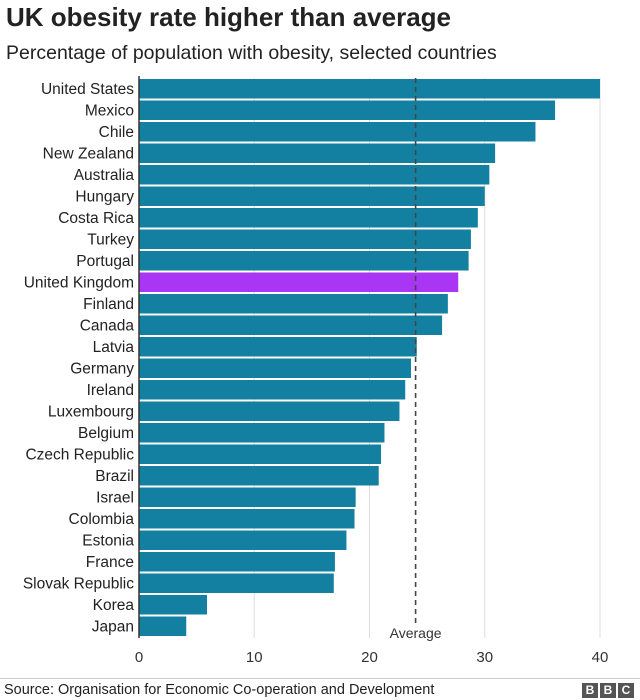 Image resolution: width=640 pixels, height=700 pixels. Describe the element at coordinates (107, 326) in the screenshot. I see `category-label: Canada` at that location.